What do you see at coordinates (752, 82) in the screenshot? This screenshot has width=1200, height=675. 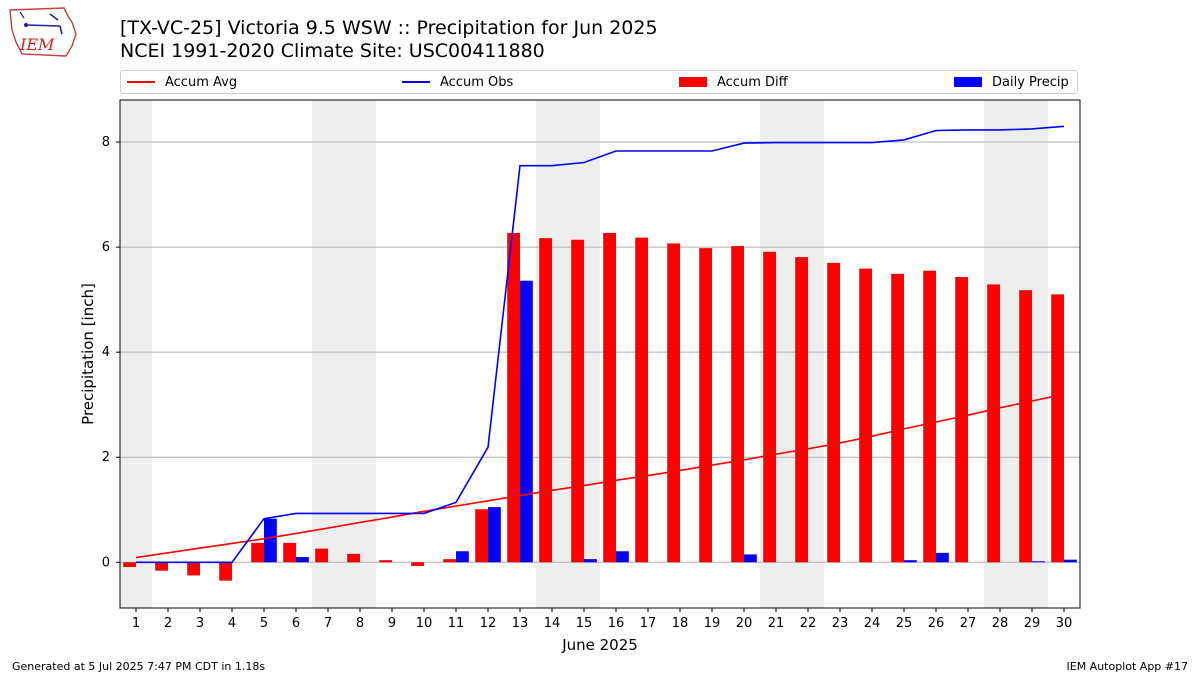 I see `legend-label-accum-diff: Accum Diff` at bounding box center [752, 82].